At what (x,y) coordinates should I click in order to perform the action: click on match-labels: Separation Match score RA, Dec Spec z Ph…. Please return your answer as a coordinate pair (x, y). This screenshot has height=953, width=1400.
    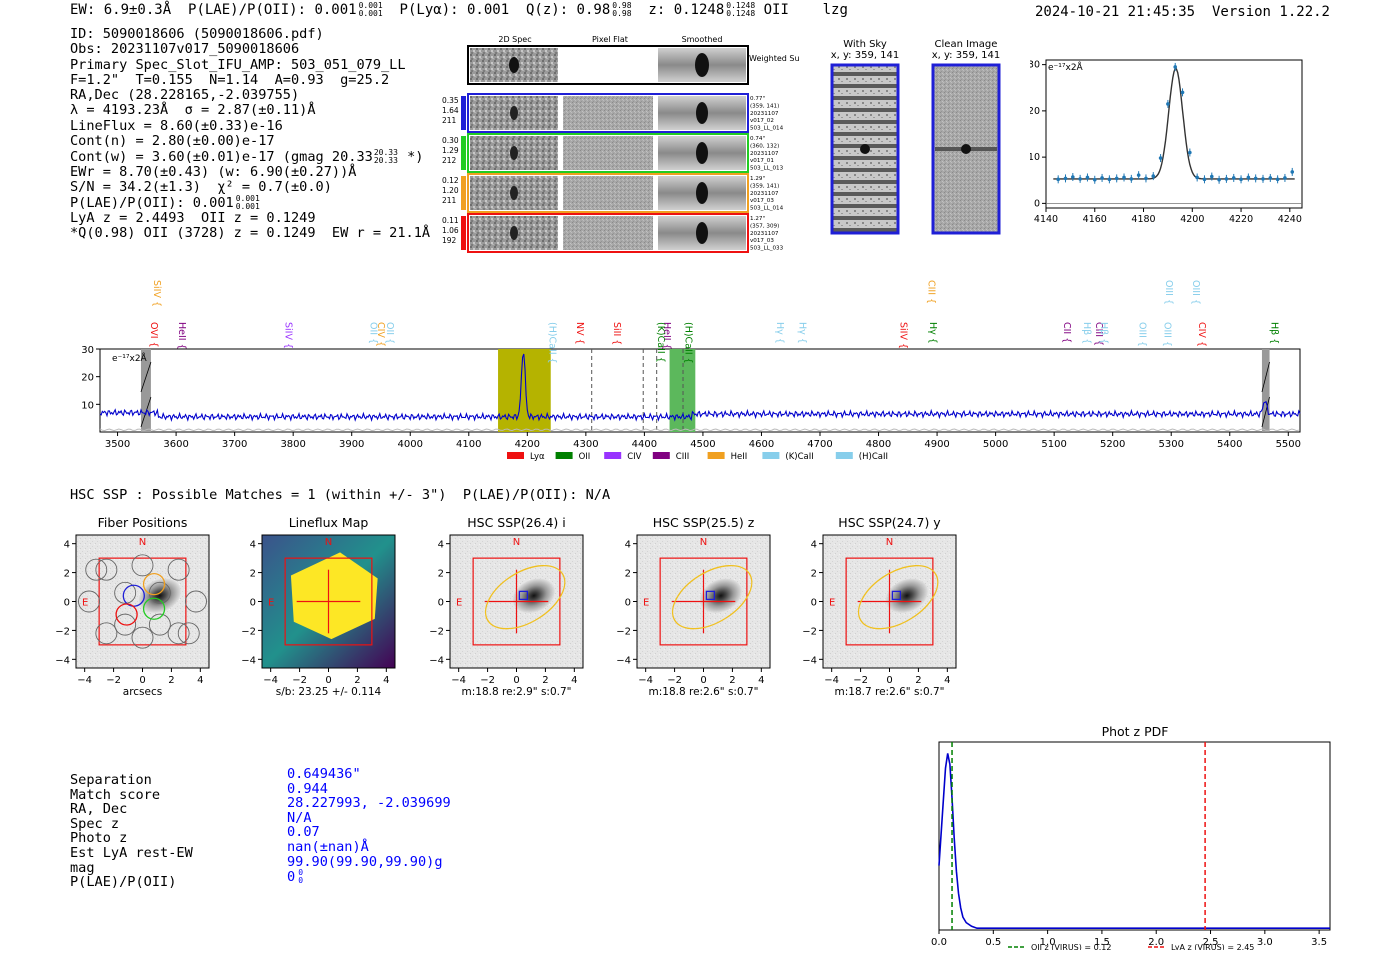
    Looking at the image, I should click on (131, 831).